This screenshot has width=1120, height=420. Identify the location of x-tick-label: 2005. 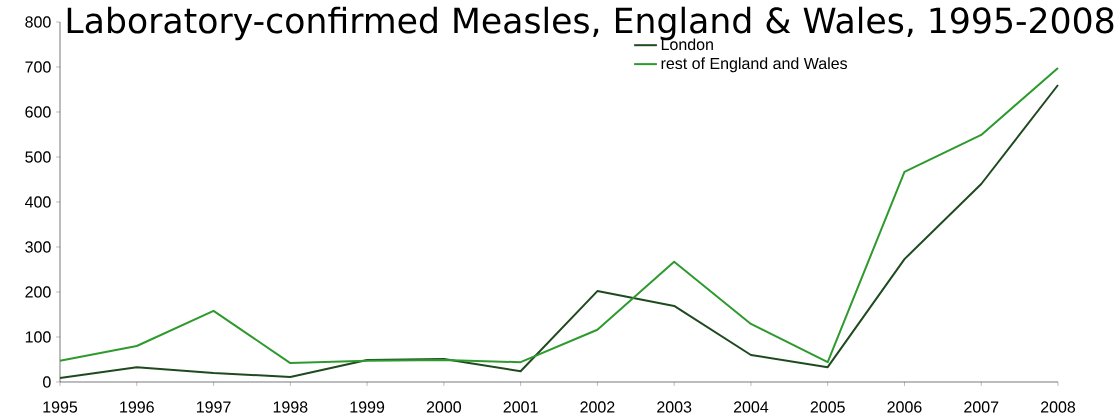
(827, 407).